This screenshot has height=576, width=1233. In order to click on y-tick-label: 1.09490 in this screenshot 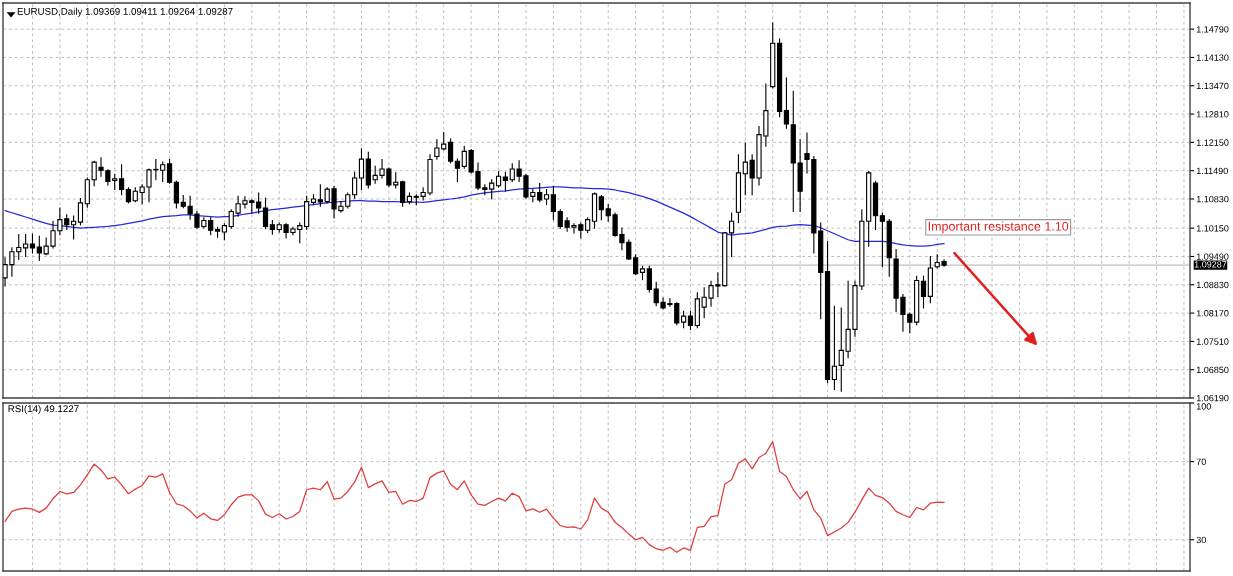, I will do `click(1212, 256)`.